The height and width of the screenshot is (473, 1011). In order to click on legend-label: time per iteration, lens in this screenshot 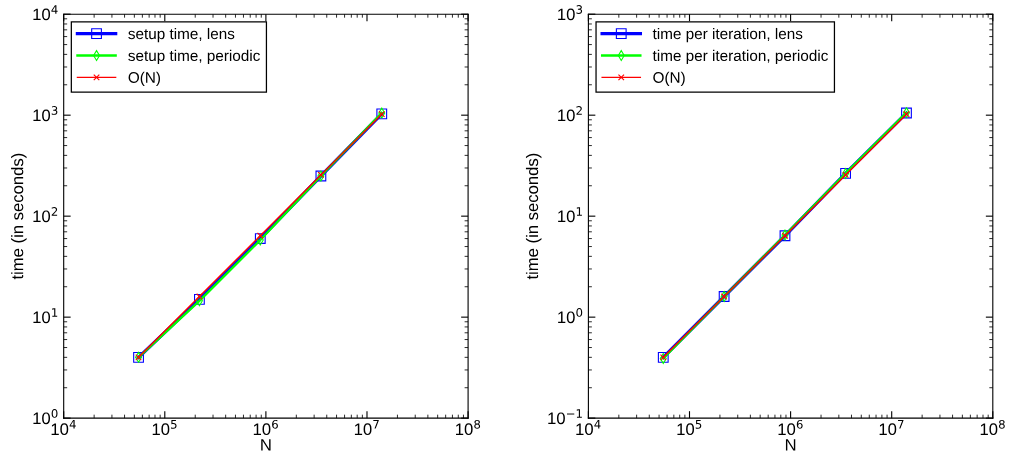, I will do `click(727, 35)`.